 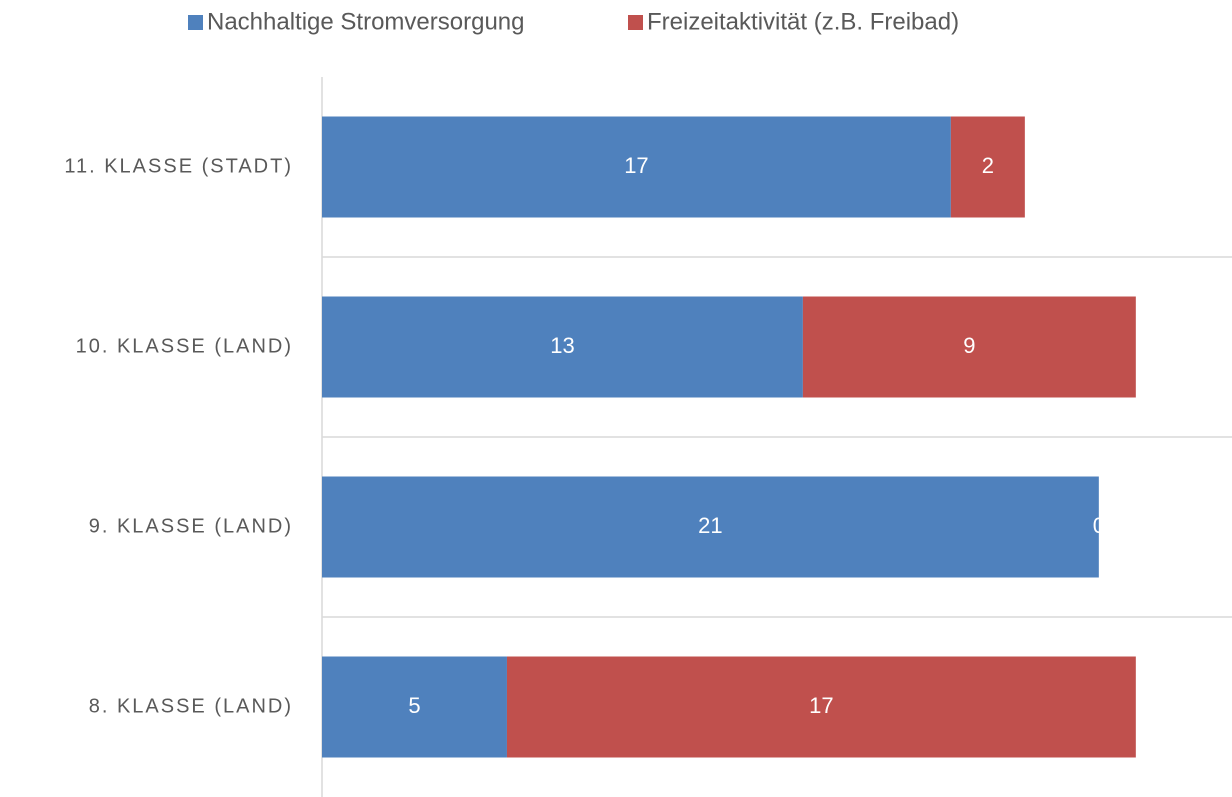 I want to click on data-label: 13, so click(x=562, y=345).